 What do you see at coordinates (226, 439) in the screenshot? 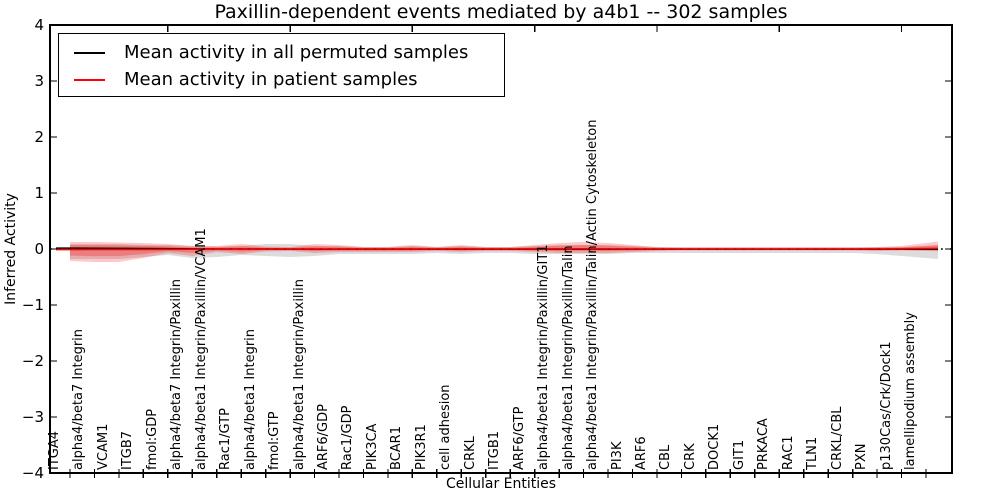
I see `x-tick-label: Rac1/GTP` at bounding box center [226, 439].